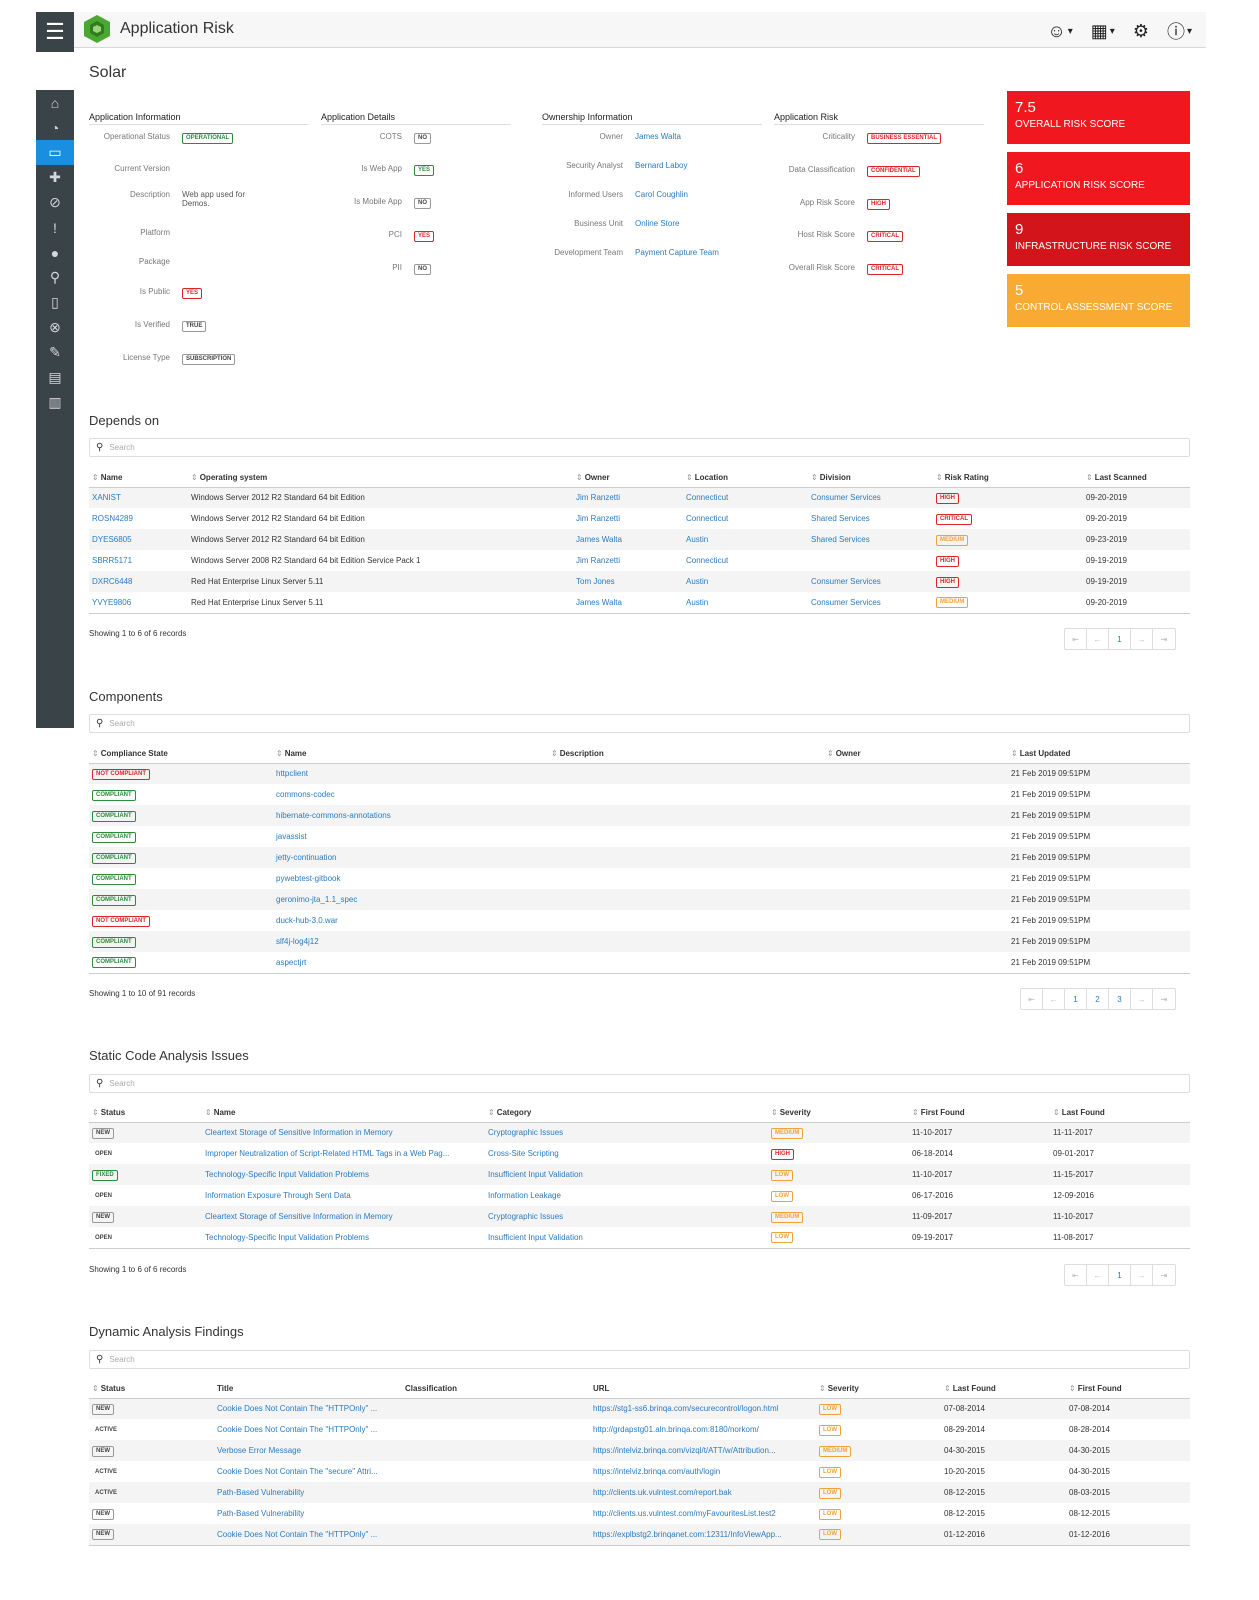 The width and height of the screenshot is (1259, 1600). What do you see at coordinates (55, 302) in the screenshot?
I see `mobile-icon: ▯` at bounding box center [55, 302].